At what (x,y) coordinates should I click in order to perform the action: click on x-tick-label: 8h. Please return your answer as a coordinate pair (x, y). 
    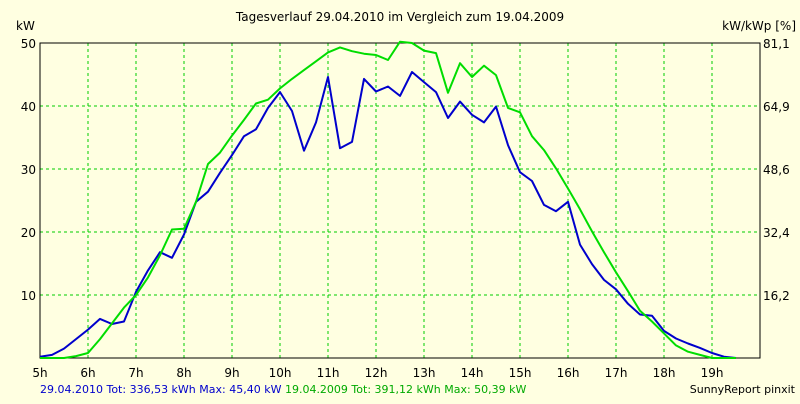
    Looking at the image, I should click on (183, 373).